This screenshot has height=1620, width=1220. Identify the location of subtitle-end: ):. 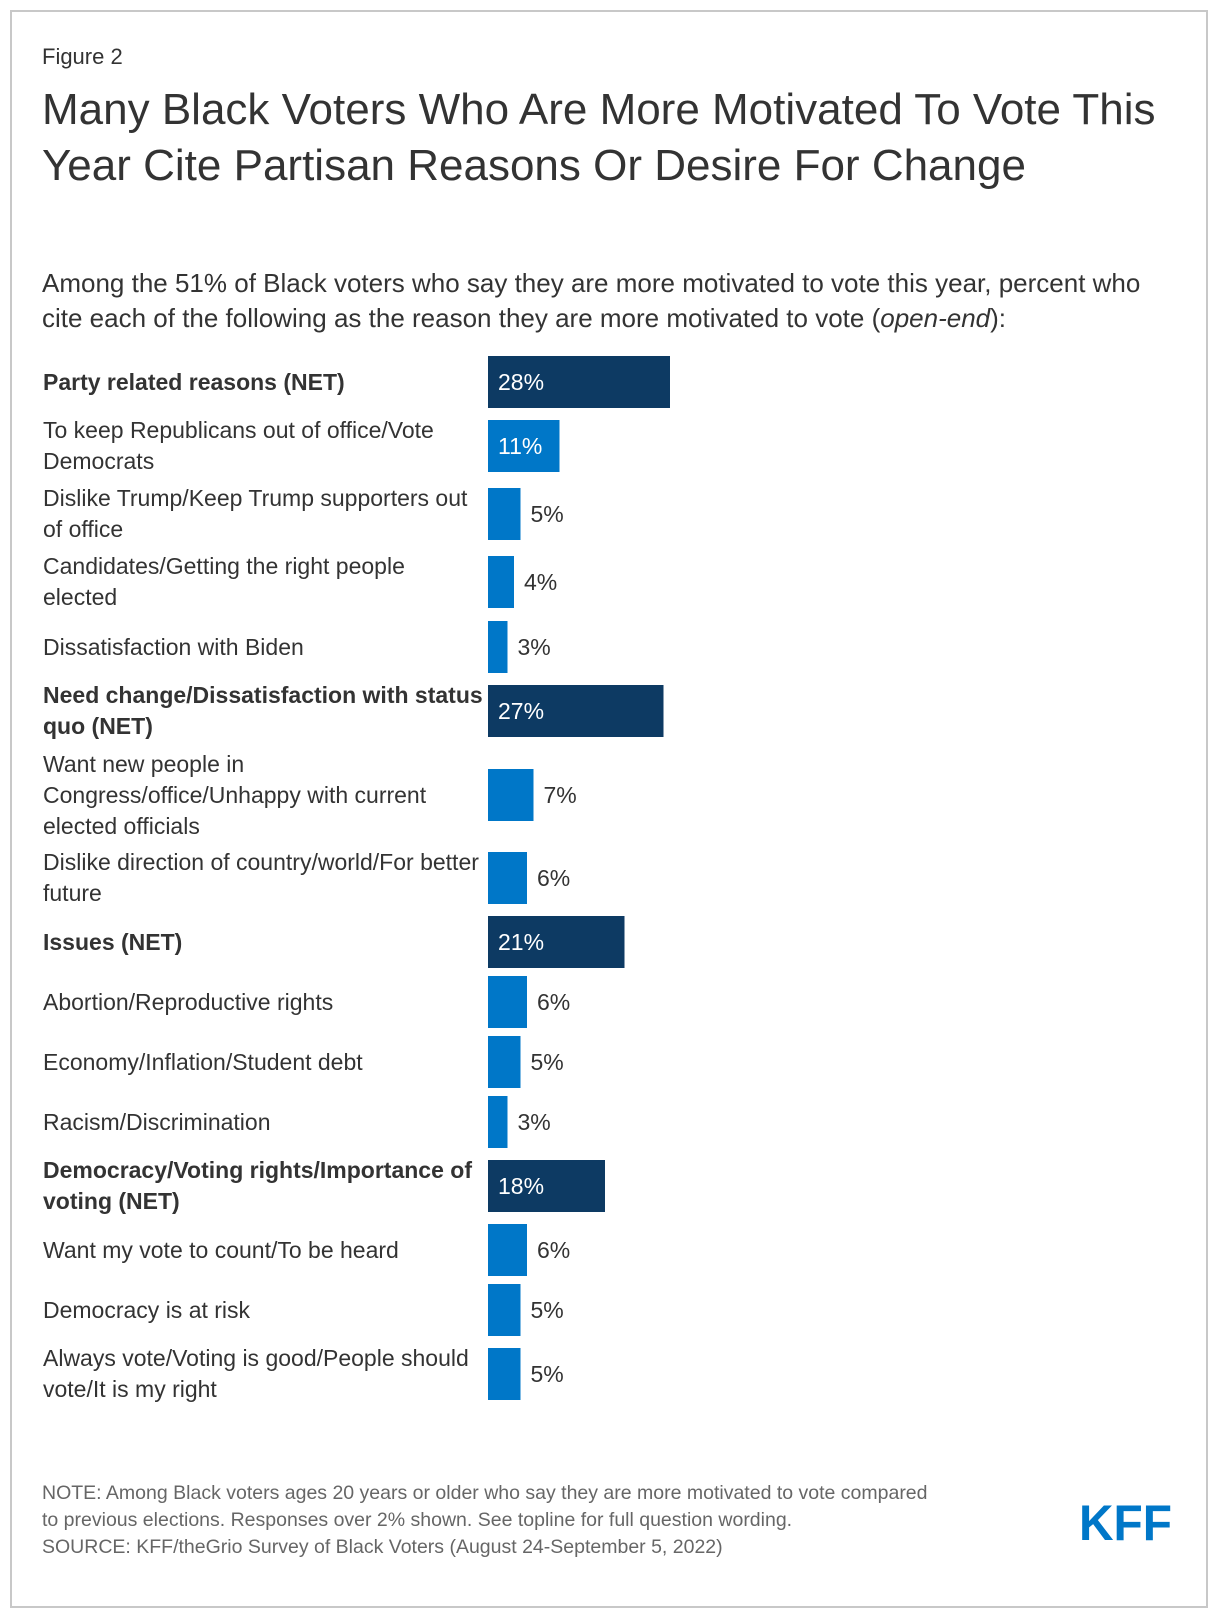
(998, 318).